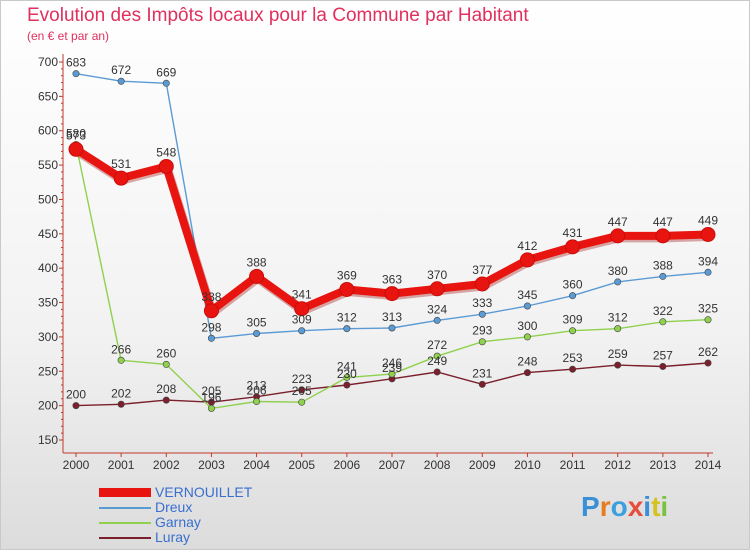  Describe the element at coordinates (573, 233) in the screenshot. I see `data-label: 431` at that location.